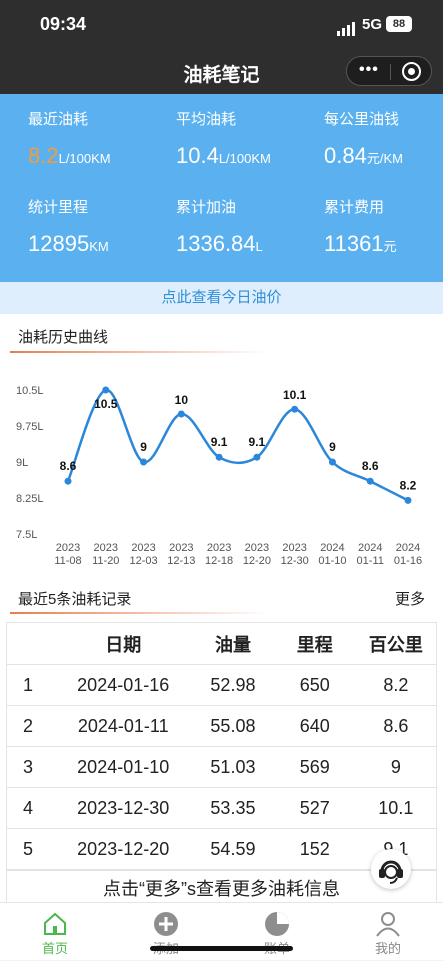 Image resolution: width=443 pixels, height=961 pixels. Describe the element at coordinates (396, 643) in the screenshot. I see `column-header-per-100km: 百公里` at that location.